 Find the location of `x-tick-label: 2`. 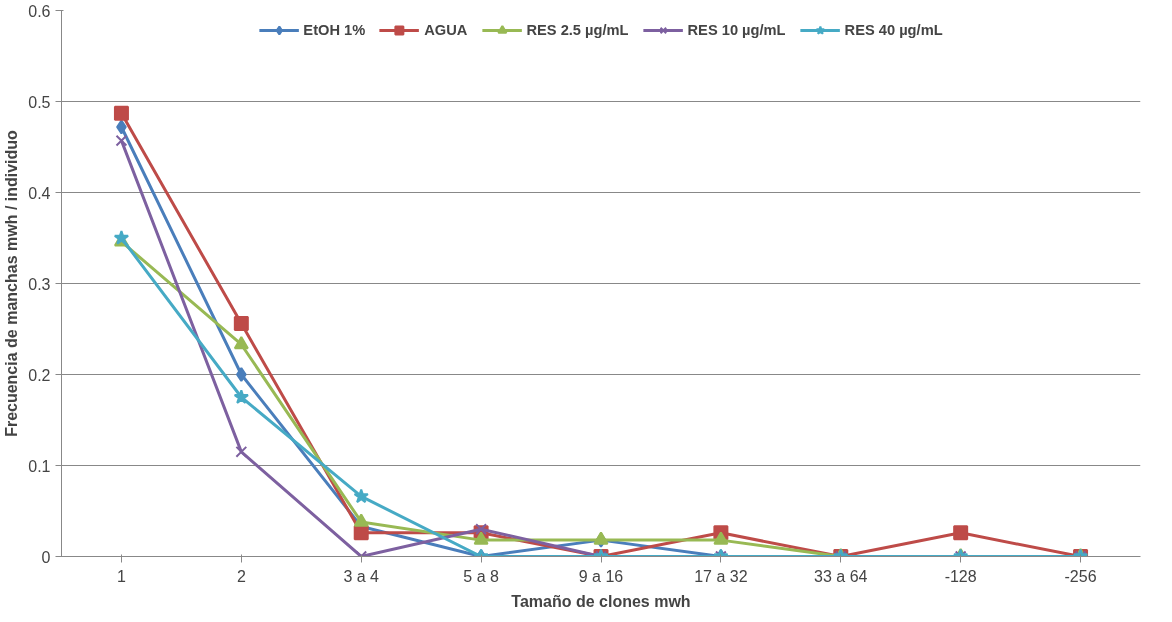

x-tick-label: 2 is located at coordinates (241, 576).